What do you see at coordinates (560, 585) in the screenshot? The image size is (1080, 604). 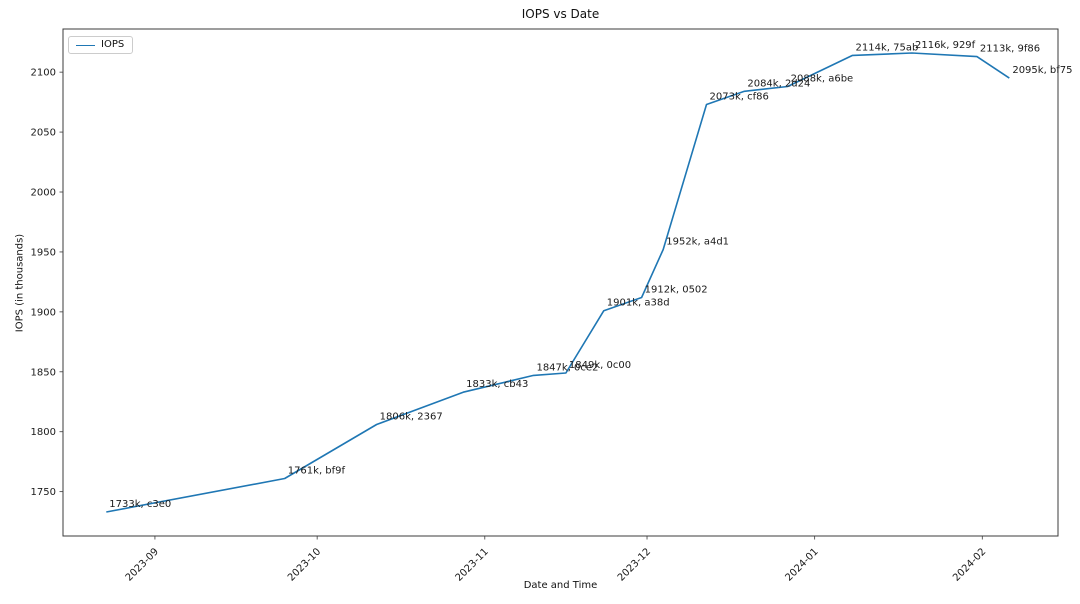 I see `x-axis-label: Date and Time` at bounding box center [560, 585].